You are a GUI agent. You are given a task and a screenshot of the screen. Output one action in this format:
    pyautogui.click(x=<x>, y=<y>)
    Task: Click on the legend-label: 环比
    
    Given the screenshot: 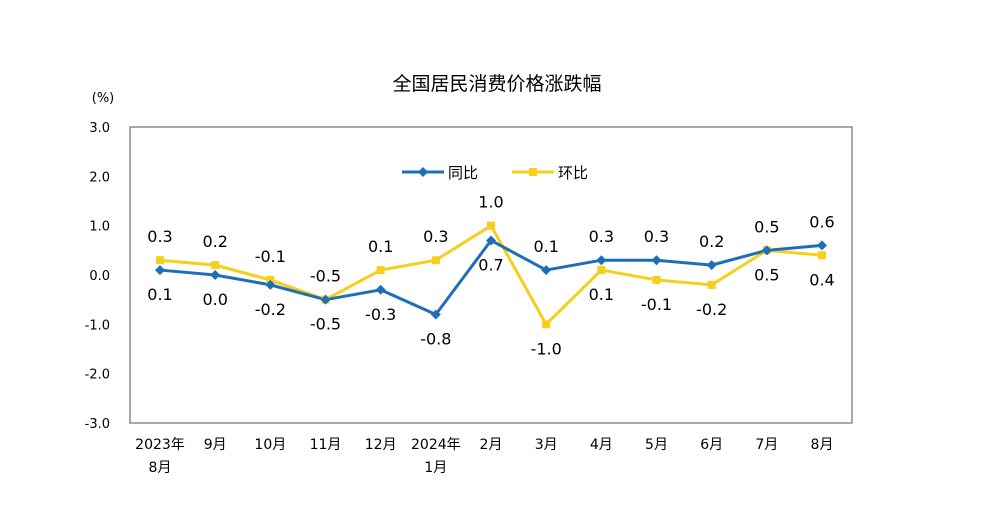 What is the action you would take?
    pyautogui.click(x=573, y=173)
    